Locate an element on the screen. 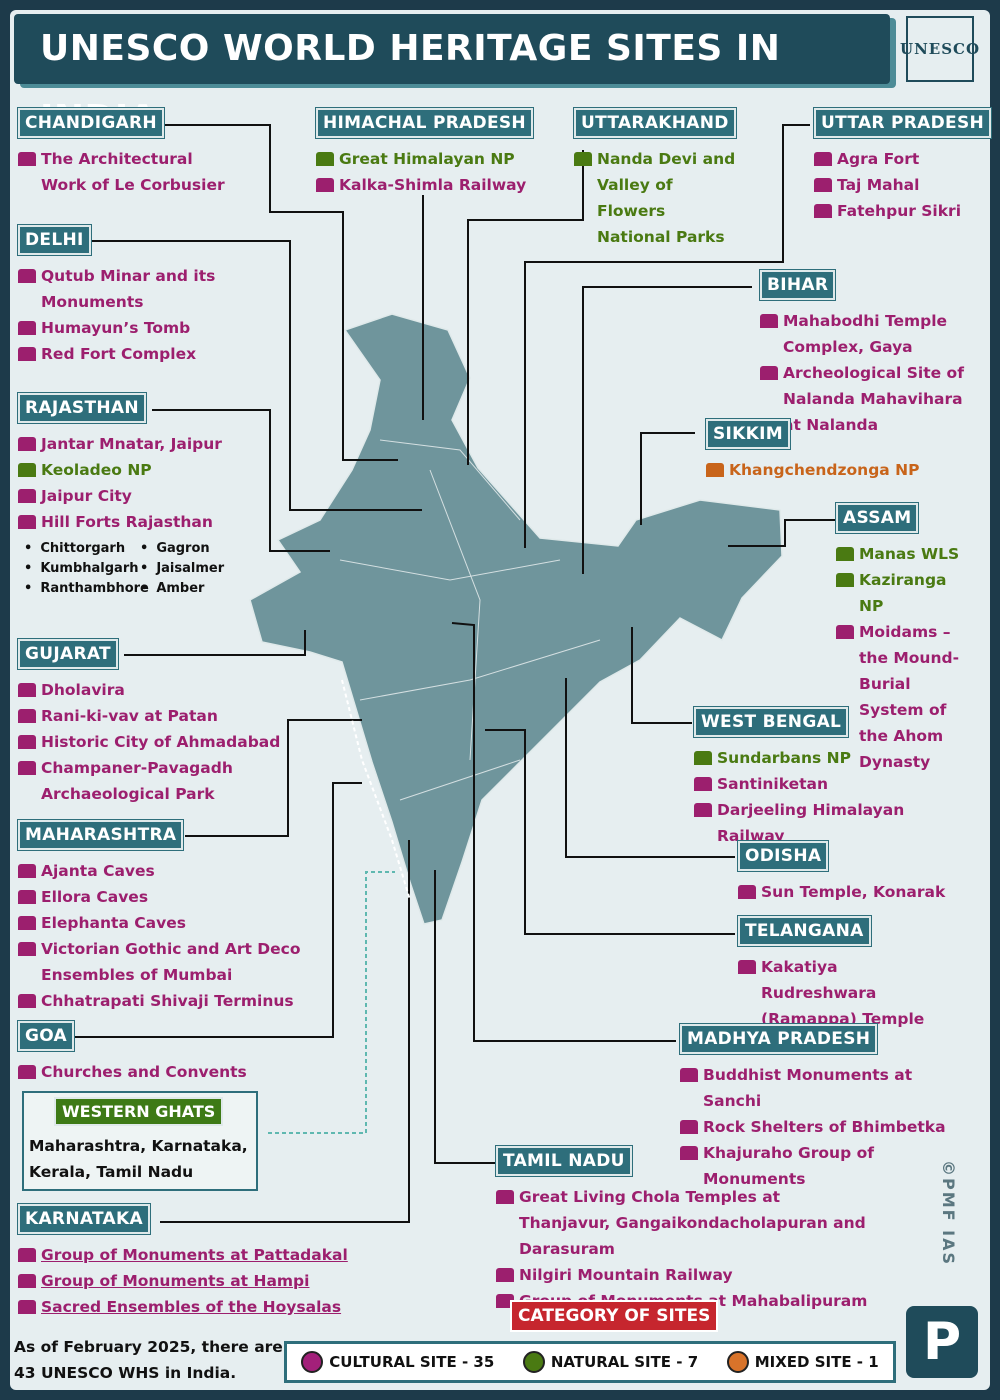 The image size is (1000, 1400). site-list: Churches and Convents is located at coordinates (138, 1072).